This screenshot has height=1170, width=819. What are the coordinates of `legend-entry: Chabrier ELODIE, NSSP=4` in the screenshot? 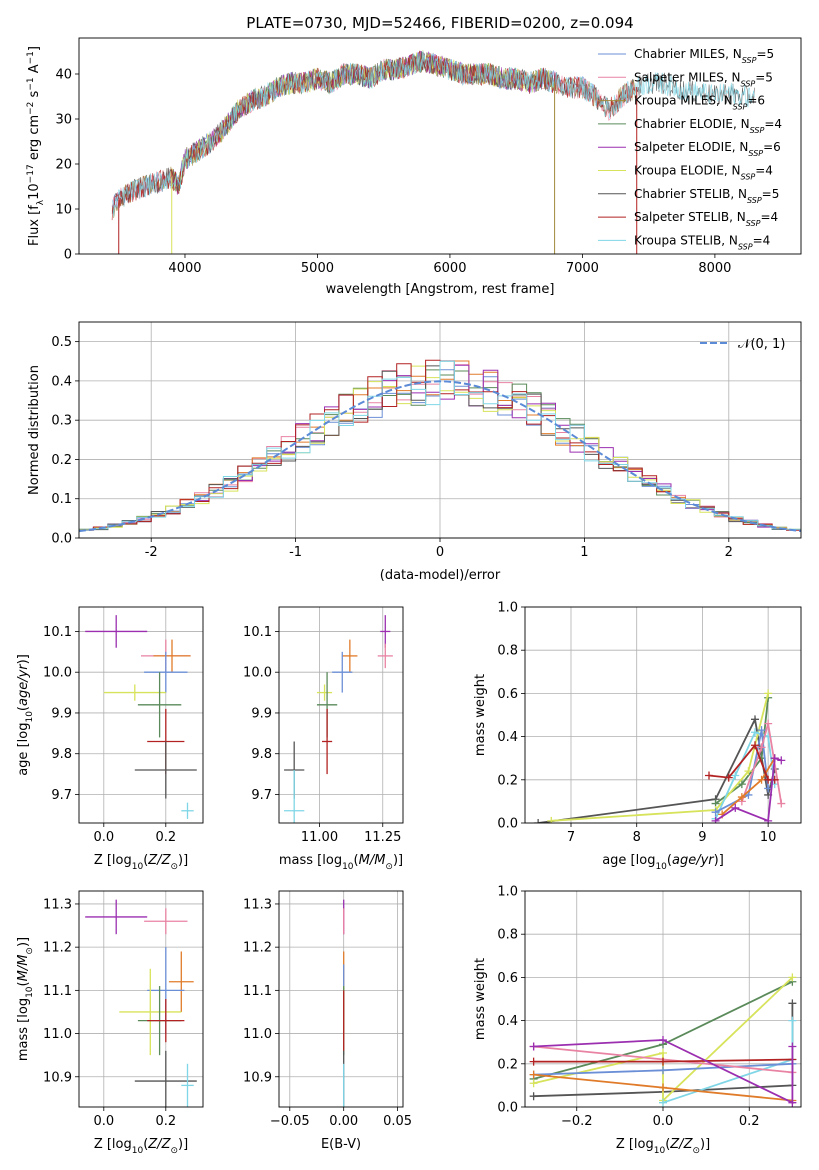 It's located at (690, 125).